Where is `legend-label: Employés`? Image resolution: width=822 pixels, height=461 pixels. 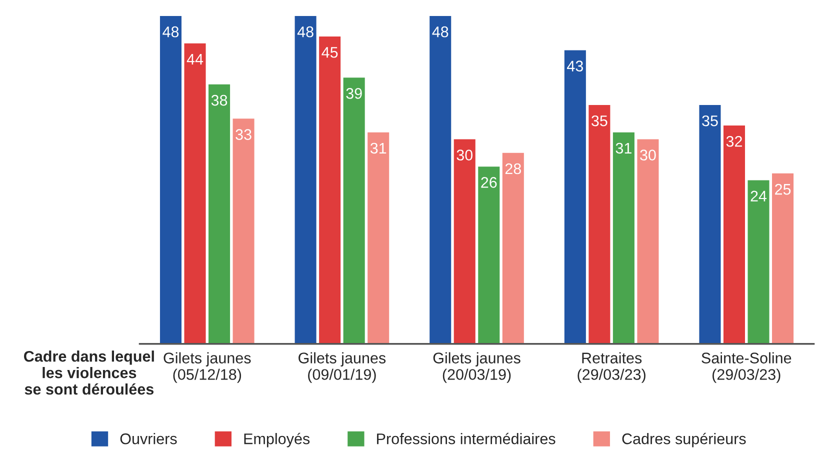
legend-label: Employés is located at coordinates (277, 440).